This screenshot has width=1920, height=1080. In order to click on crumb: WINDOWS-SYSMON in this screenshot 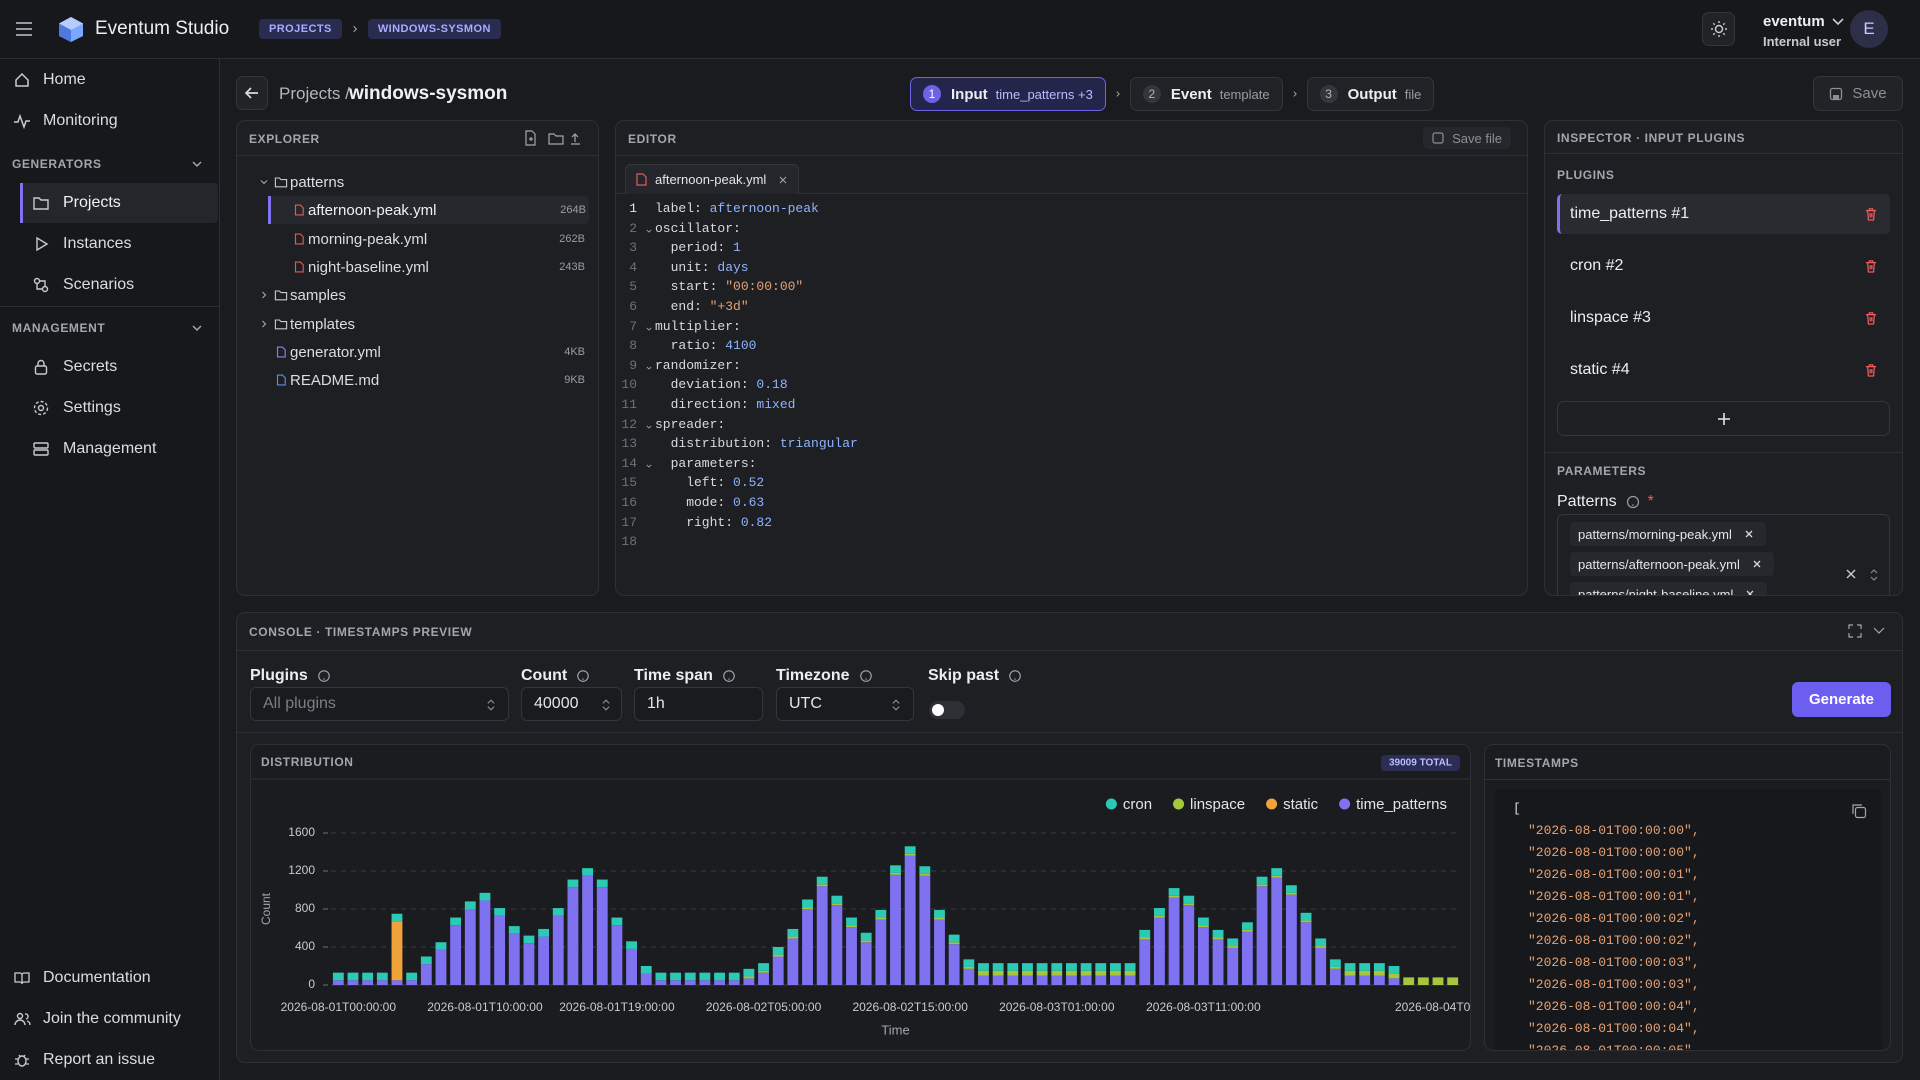, I will do `click(434, 29)`.